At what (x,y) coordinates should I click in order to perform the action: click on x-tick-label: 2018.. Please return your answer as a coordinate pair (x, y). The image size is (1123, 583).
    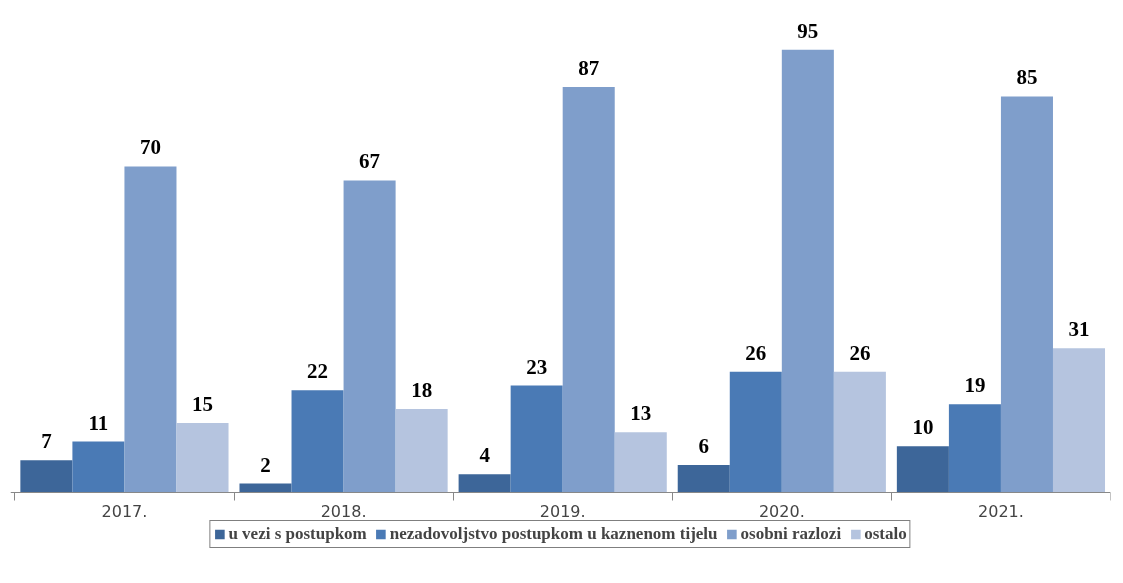
    Looking at the image, I should click on (343, 511).